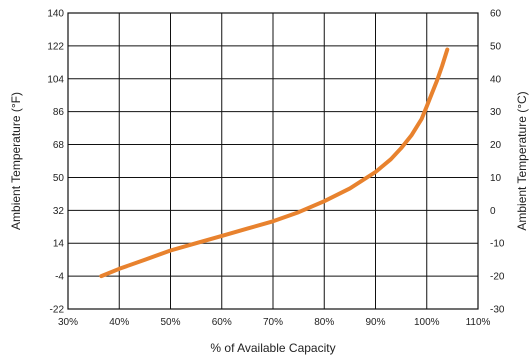 This screenshot has height=361, width=532. What do you see at coordinates (222, 322) in the screenshot?
I see `x-tick-label: 60%` at bounding box center [222, 322].